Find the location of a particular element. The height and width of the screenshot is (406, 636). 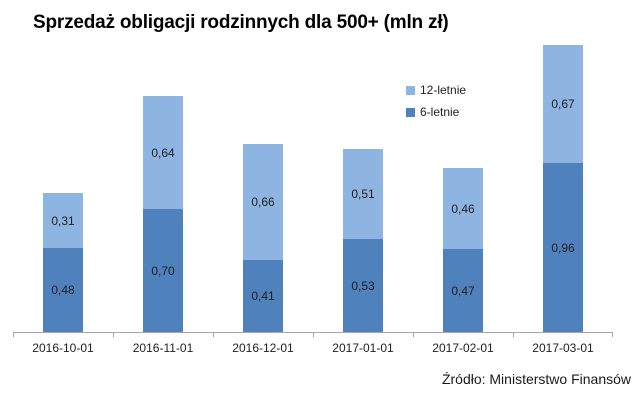

data-label-6-letnie: 0,96 is located at coordinates (563, 247).